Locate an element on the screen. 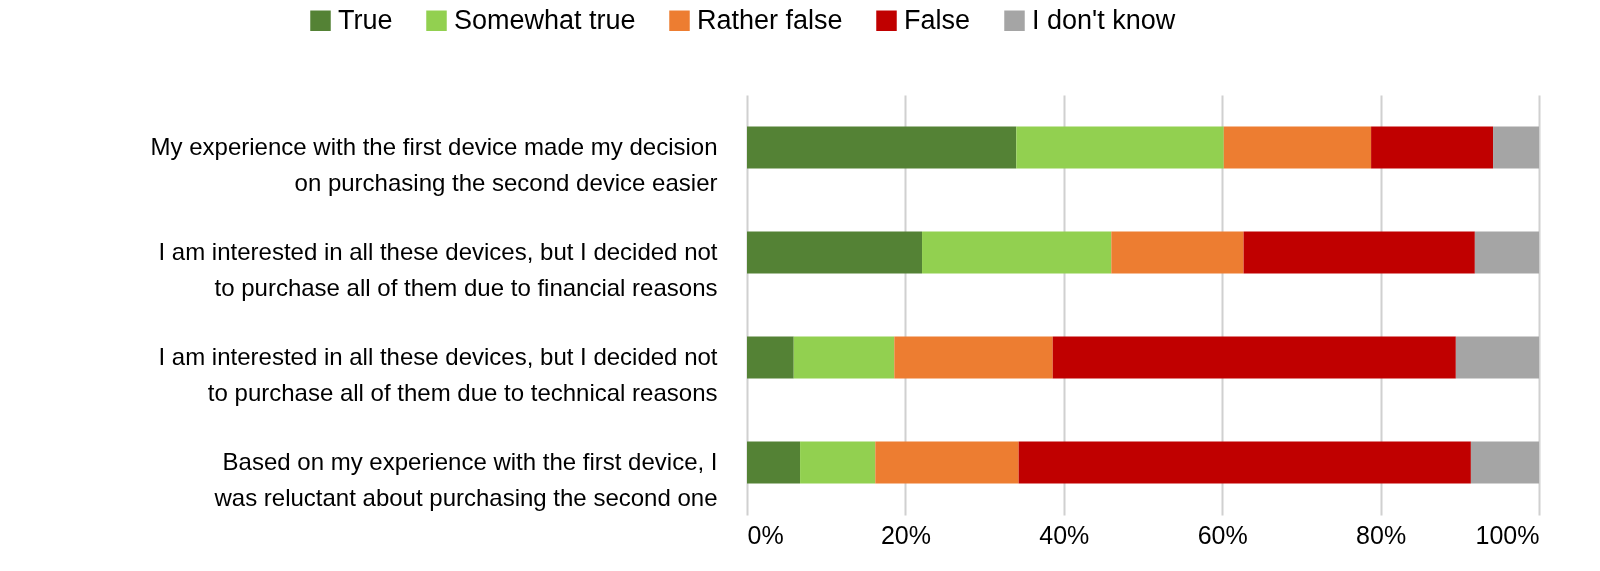 This screenshot has width=1600, height=571. y-tick-label: I am interested in all these devices, but I decided not to purchase all of them due to financial reasons is located at coordinates (438, 269).